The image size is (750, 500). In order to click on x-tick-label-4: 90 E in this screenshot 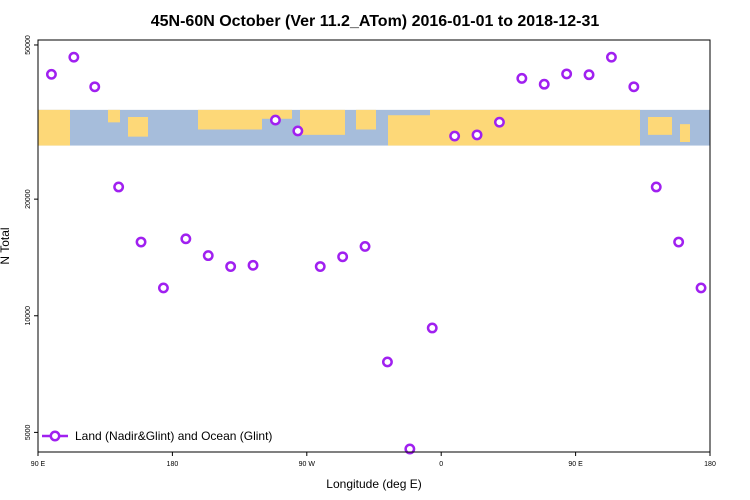, I will do `click(575, 464)`.